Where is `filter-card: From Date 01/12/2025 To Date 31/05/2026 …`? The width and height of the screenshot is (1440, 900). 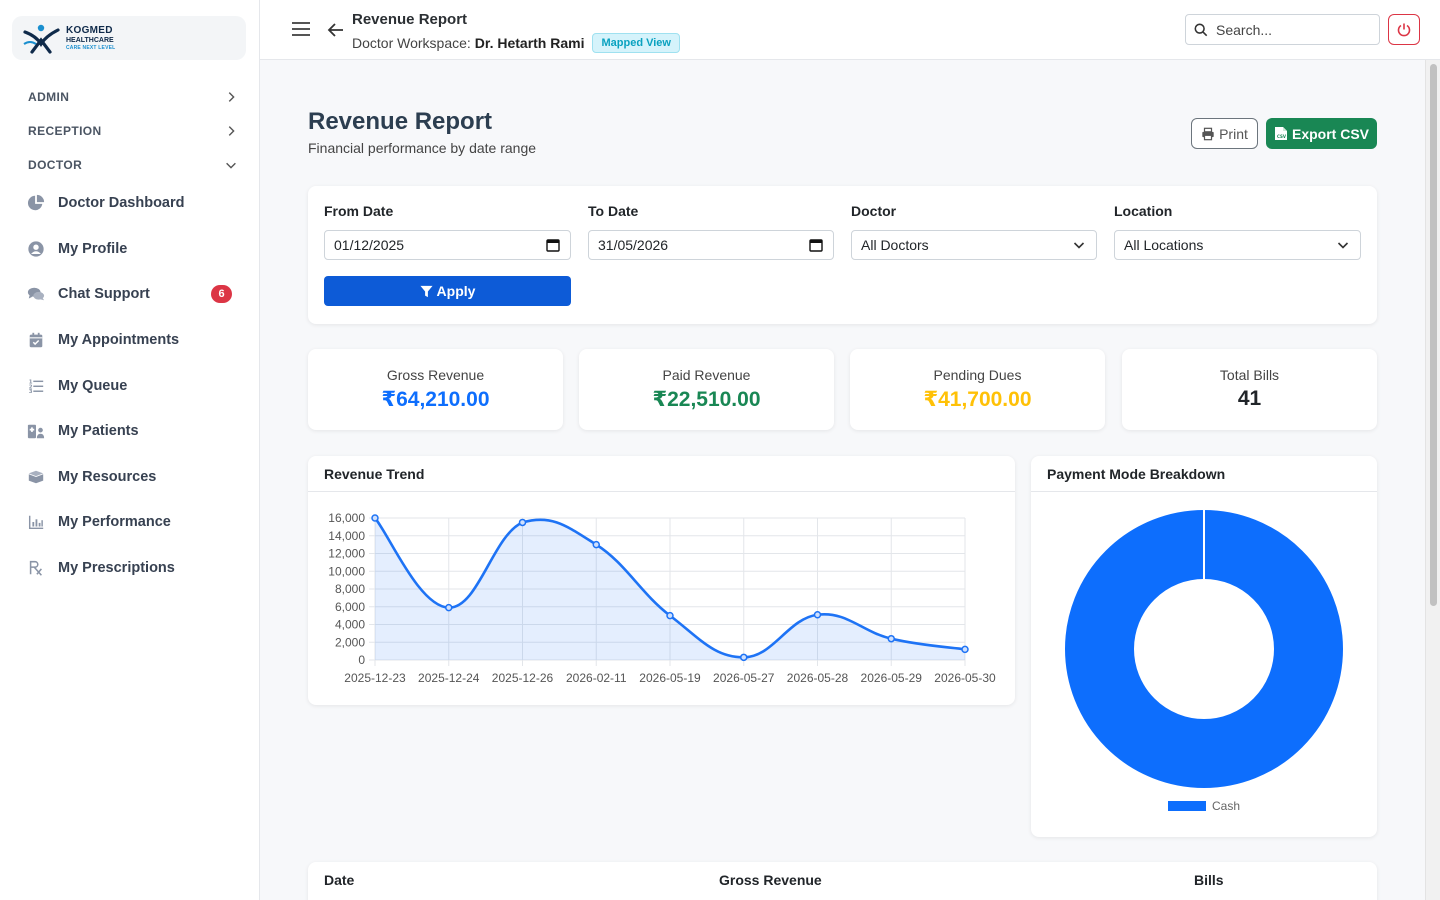
filter-card: From Date 01/12/2025 To Date 31/05/2026 … is located at coordinates (842, 255).